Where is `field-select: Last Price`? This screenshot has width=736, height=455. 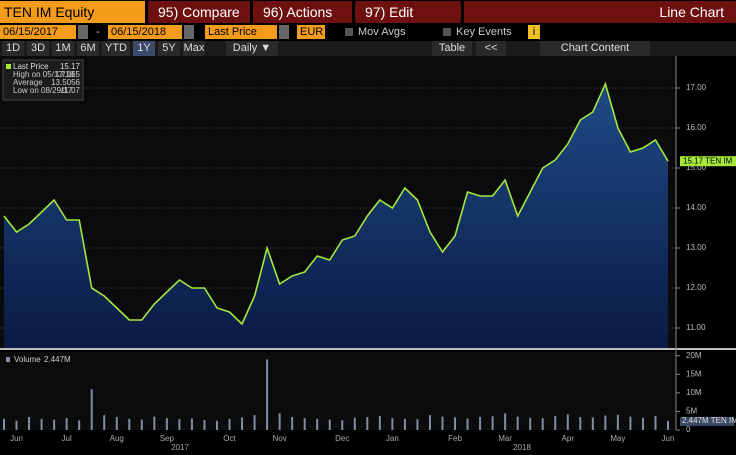 field-select: Last Price is located at coordinates (241, 32).